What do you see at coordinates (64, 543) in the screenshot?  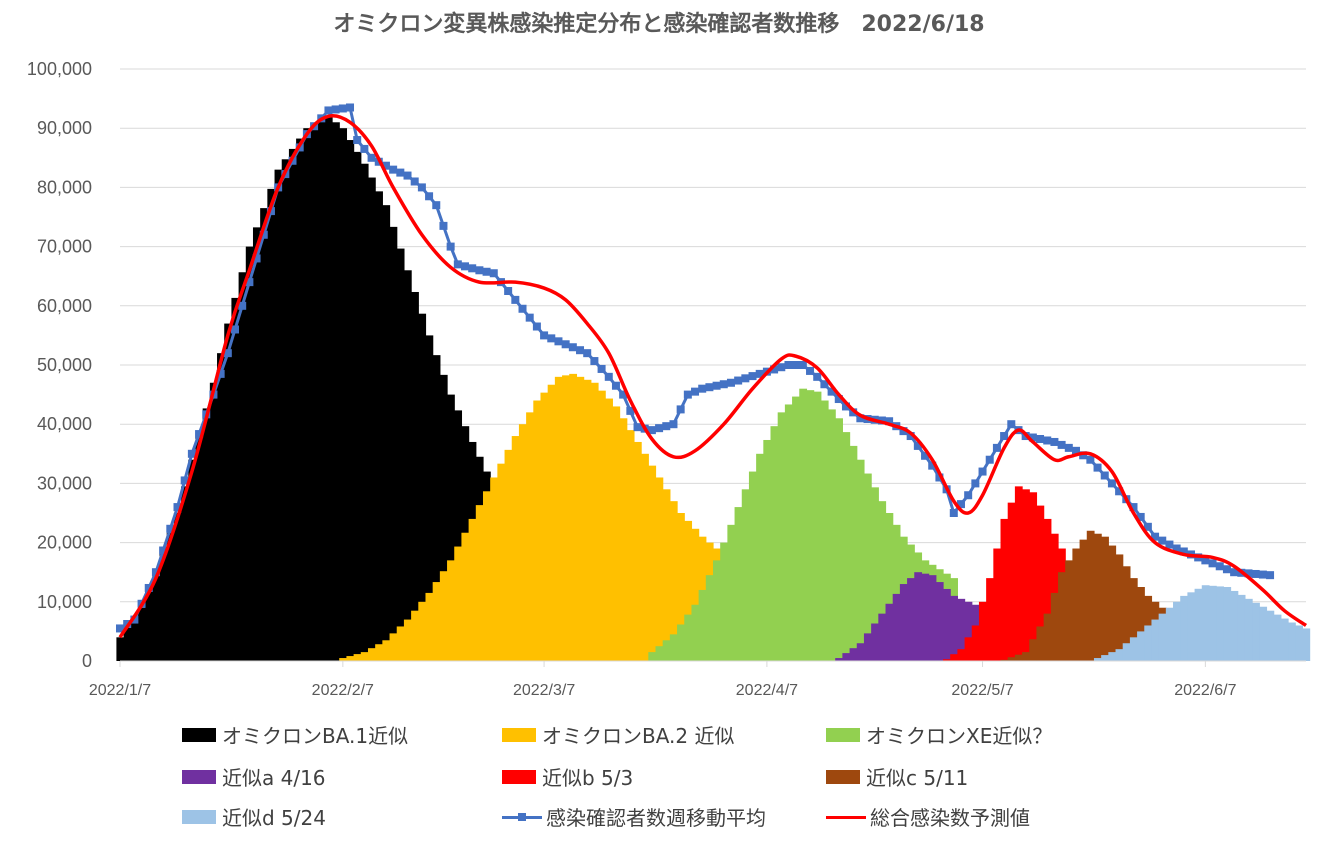 I see `y-tick-label: 20,000` at bounding box center [64, 543].